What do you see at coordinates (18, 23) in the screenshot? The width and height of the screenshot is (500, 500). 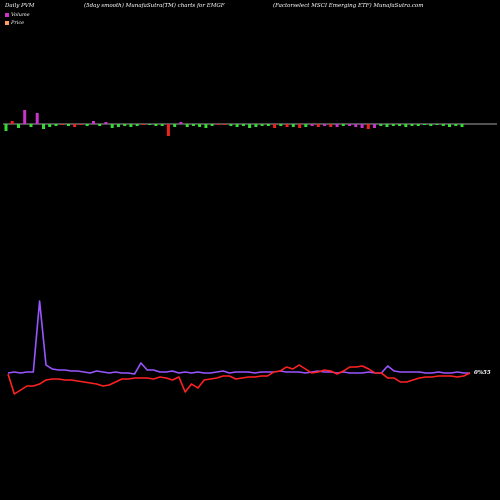 I see `legend-price-label: Price` at bounding box center [18, 23].